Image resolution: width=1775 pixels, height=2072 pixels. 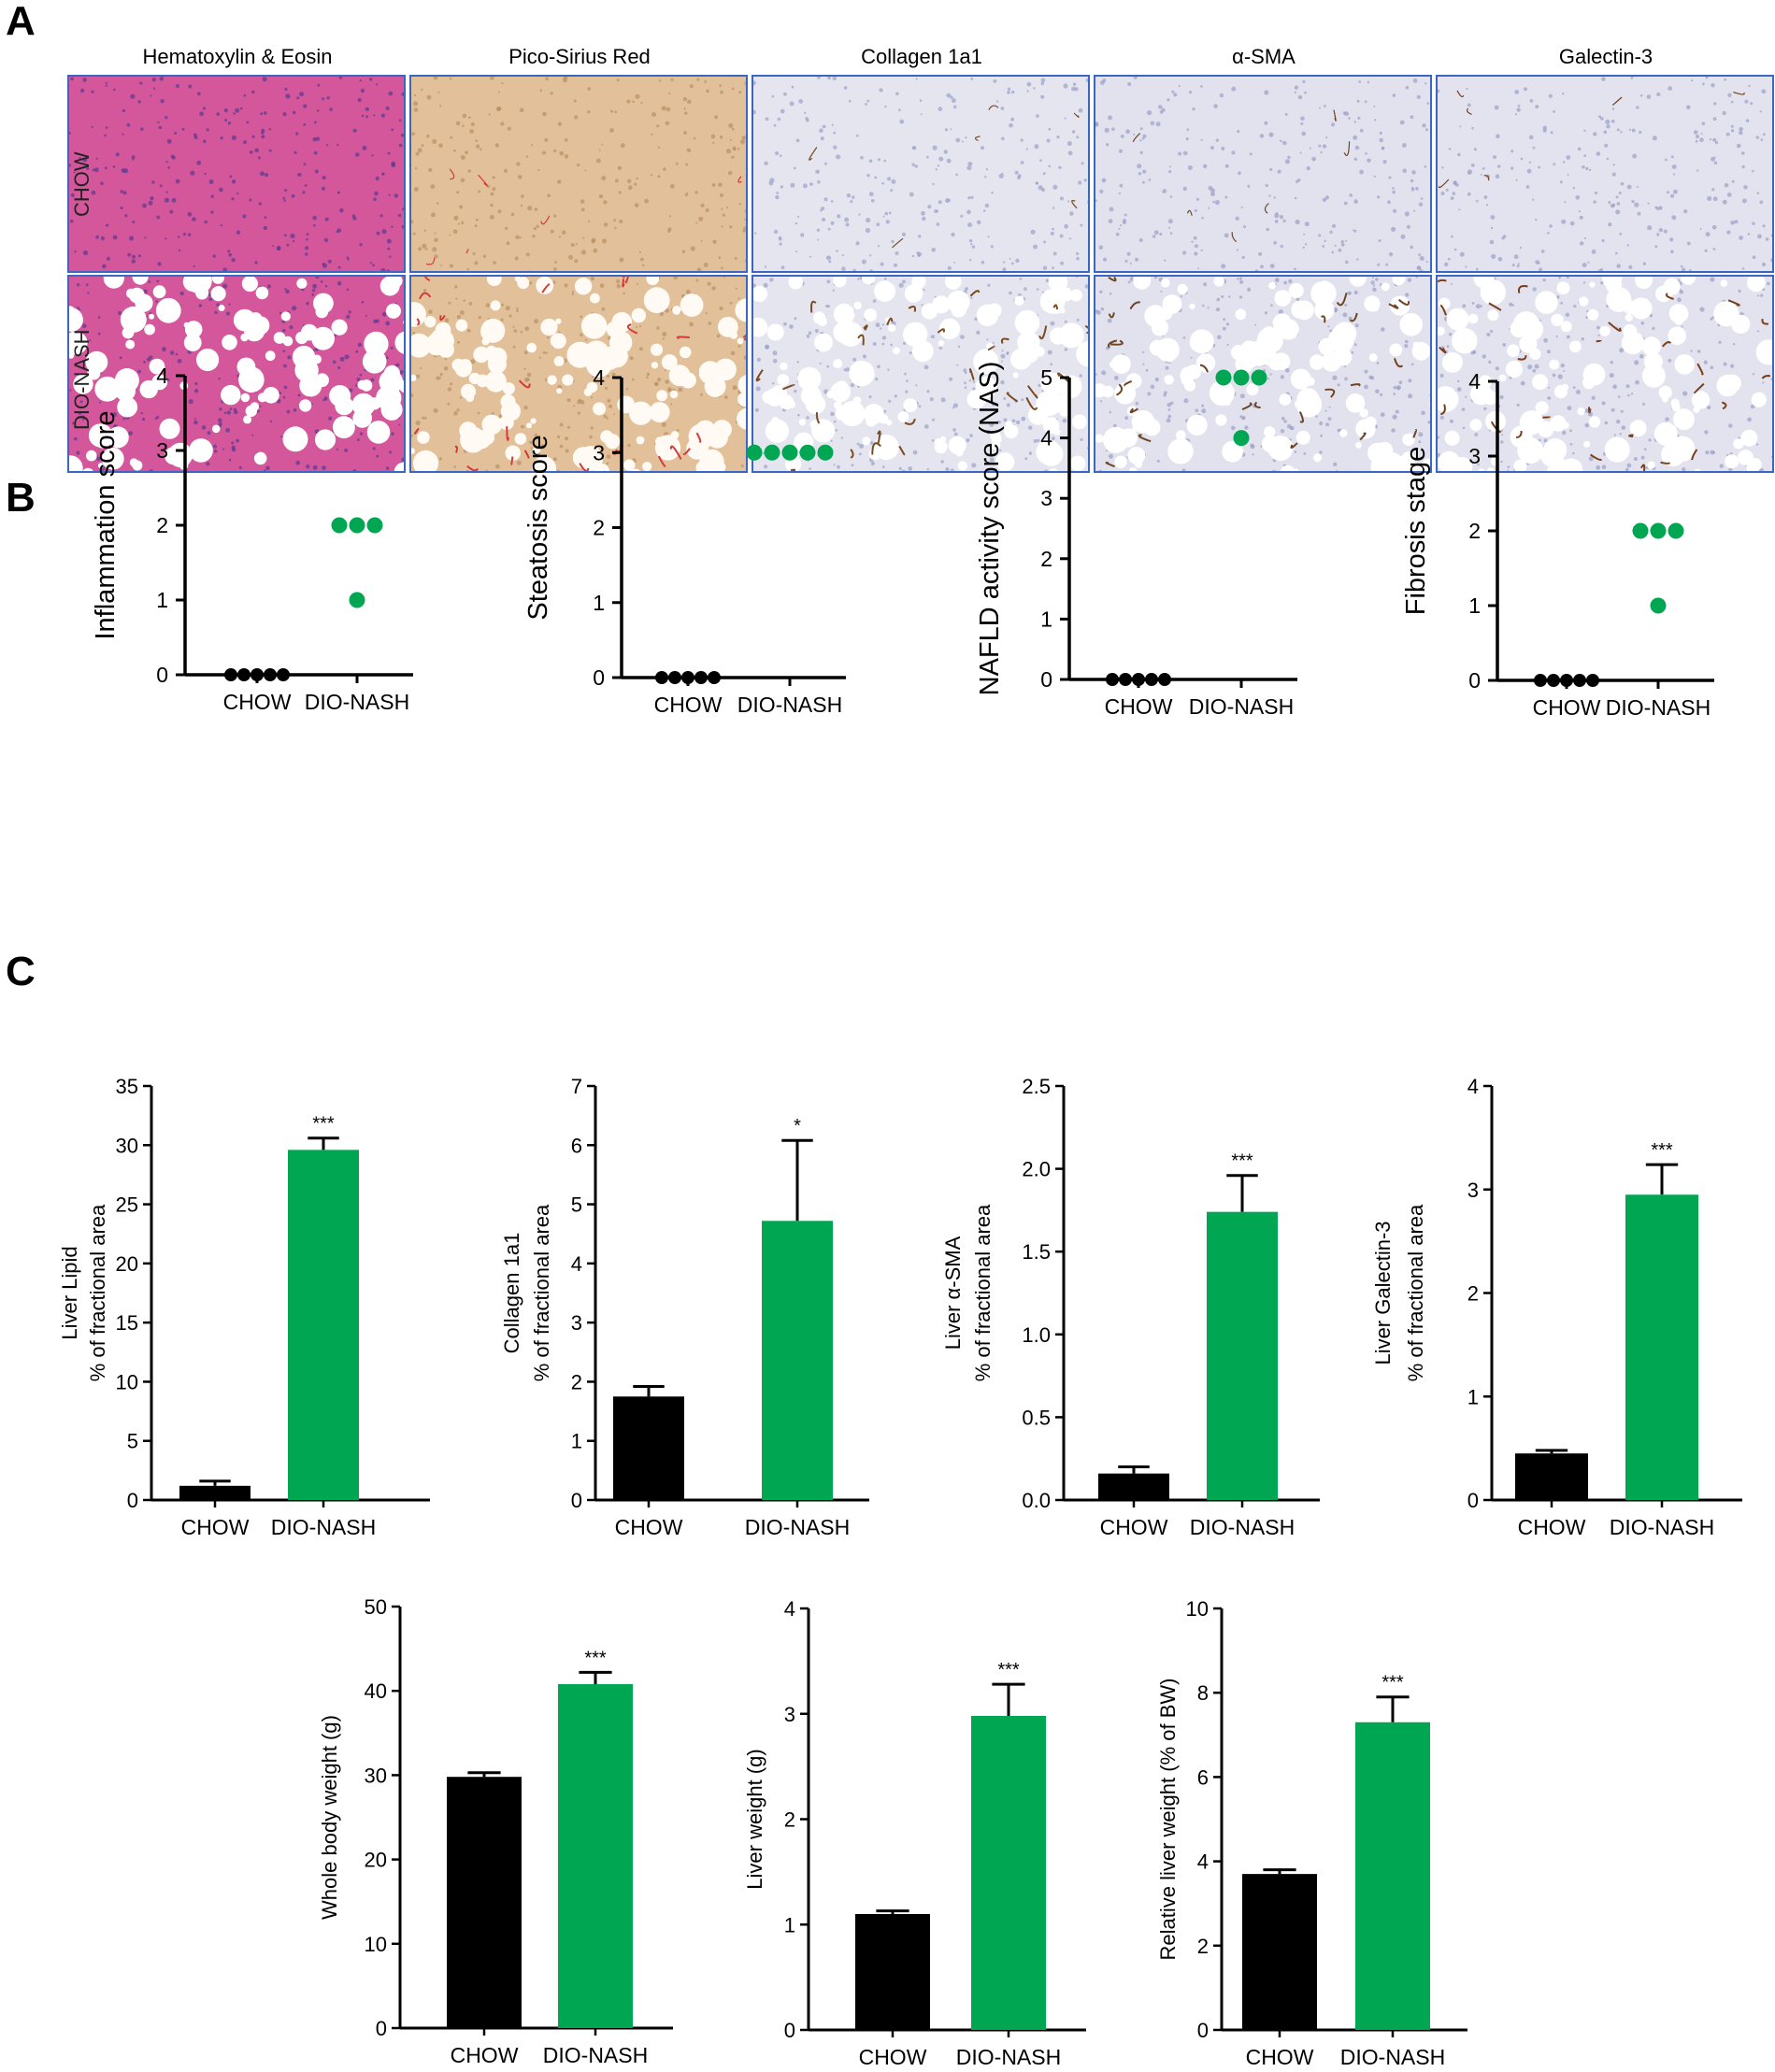 What do you see at coordinates (1605, 56) in the screenshot?
I see `column-header-galectin: Galectin-3` at bounding box center [1605, 56].